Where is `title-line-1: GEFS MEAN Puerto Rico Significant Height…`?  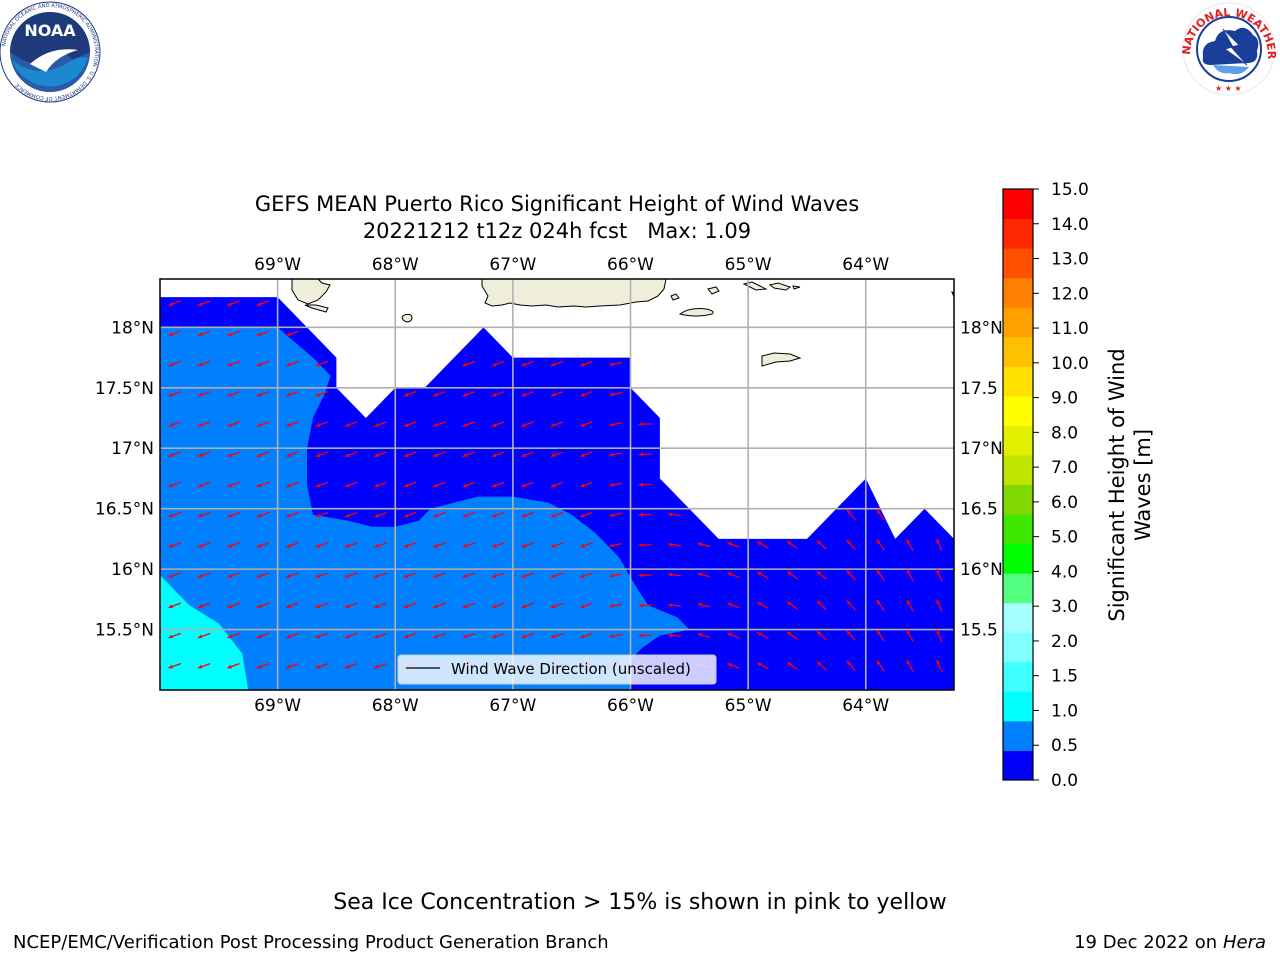 title-line-1: GEFS MEAN Puerto Rico Significant Height… is located at coordinates (557, 204).